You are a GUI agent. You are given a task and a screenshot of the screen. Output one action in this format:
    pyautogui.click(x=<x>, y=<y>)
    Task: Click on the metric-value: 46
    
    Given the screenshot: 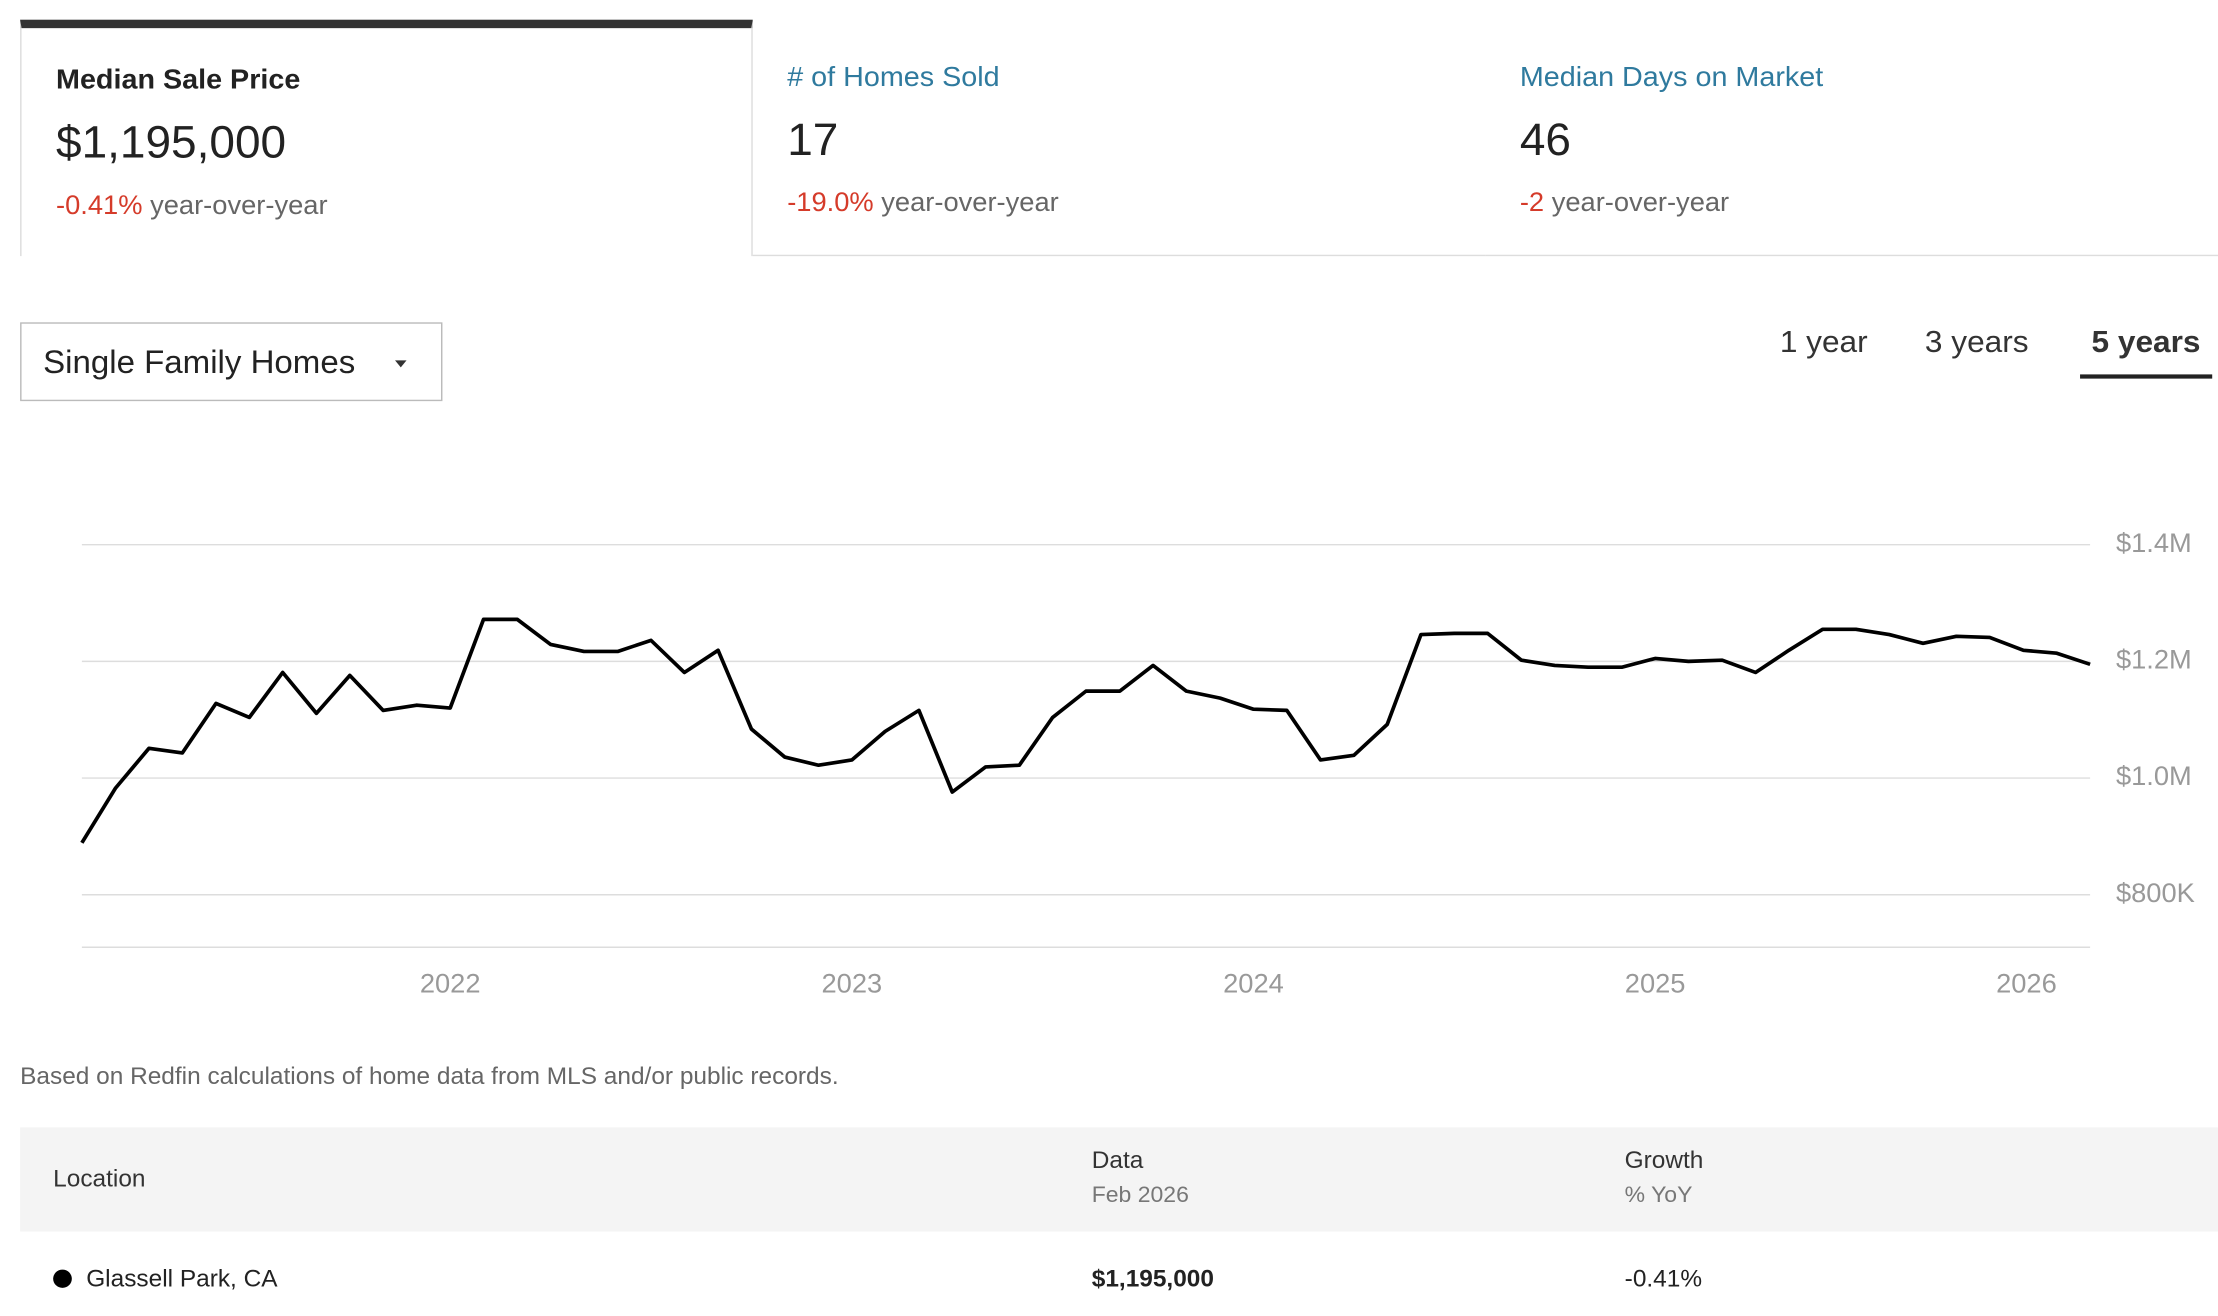 What is the action you would take?
    pyautogui.click(x=1545, y=139)
    